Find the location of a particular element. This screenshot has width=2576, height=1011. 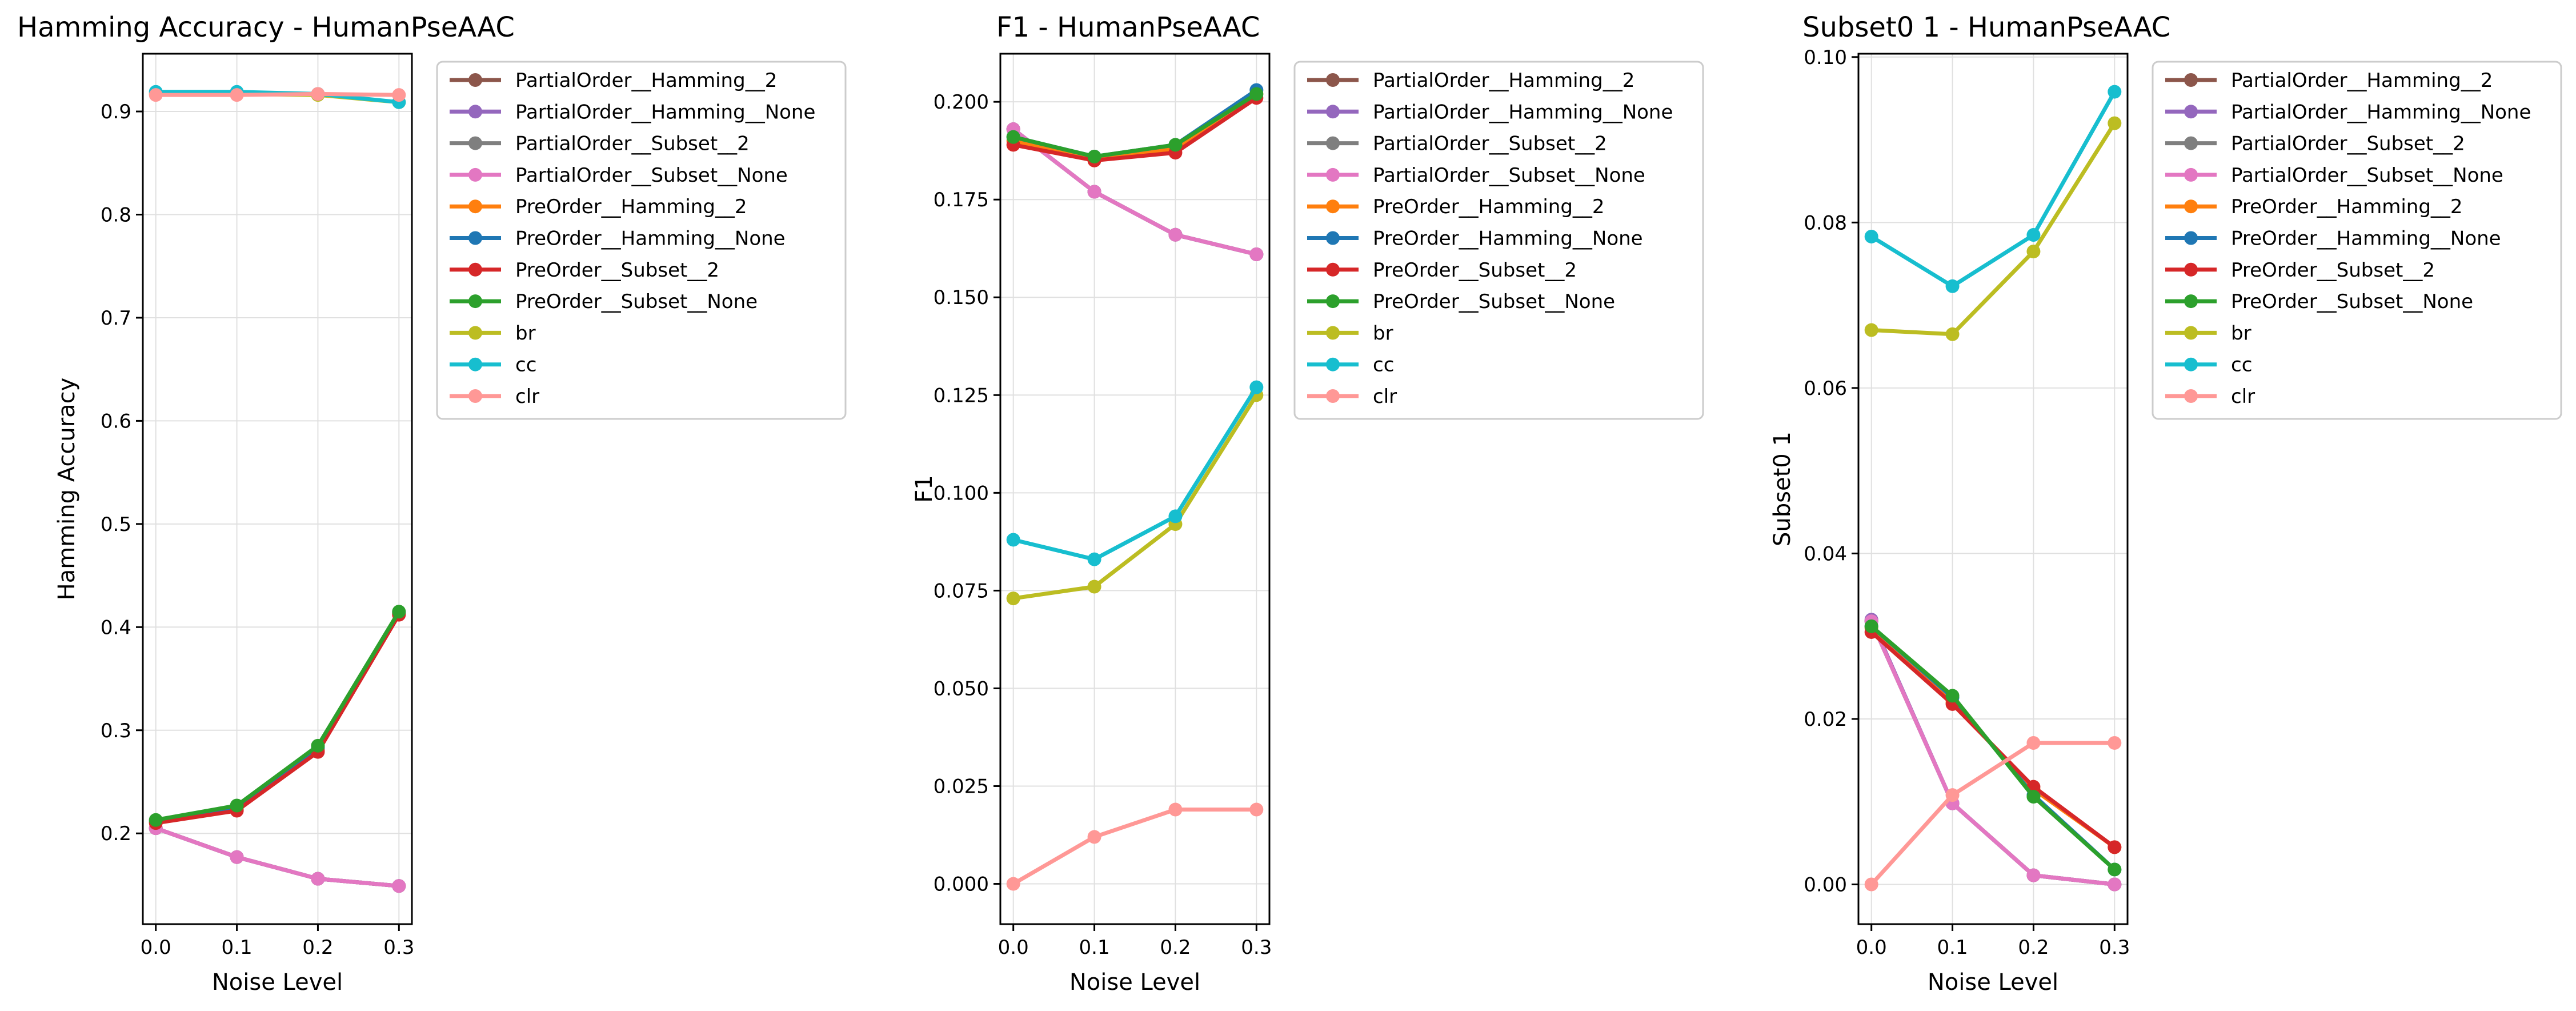

y-tick-label: 0.06 is located at coordinates (1825, 388).